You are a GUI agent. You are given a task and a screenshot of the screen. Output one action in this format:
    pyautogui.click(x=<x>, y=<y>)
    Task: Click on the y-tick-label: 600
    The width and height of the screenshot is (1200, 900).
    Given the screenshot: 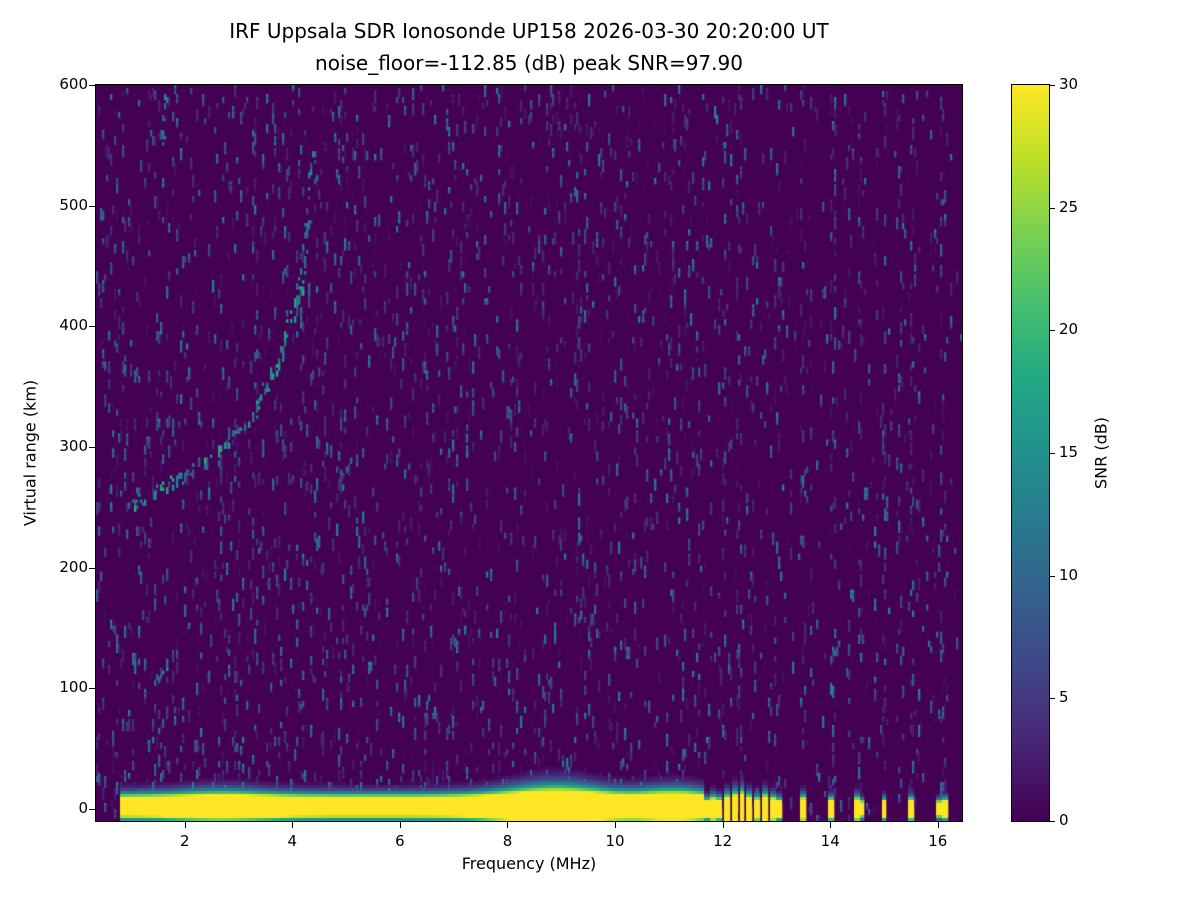 What is the action you would take?
    pyautogui.click(x=73, y=84)
    